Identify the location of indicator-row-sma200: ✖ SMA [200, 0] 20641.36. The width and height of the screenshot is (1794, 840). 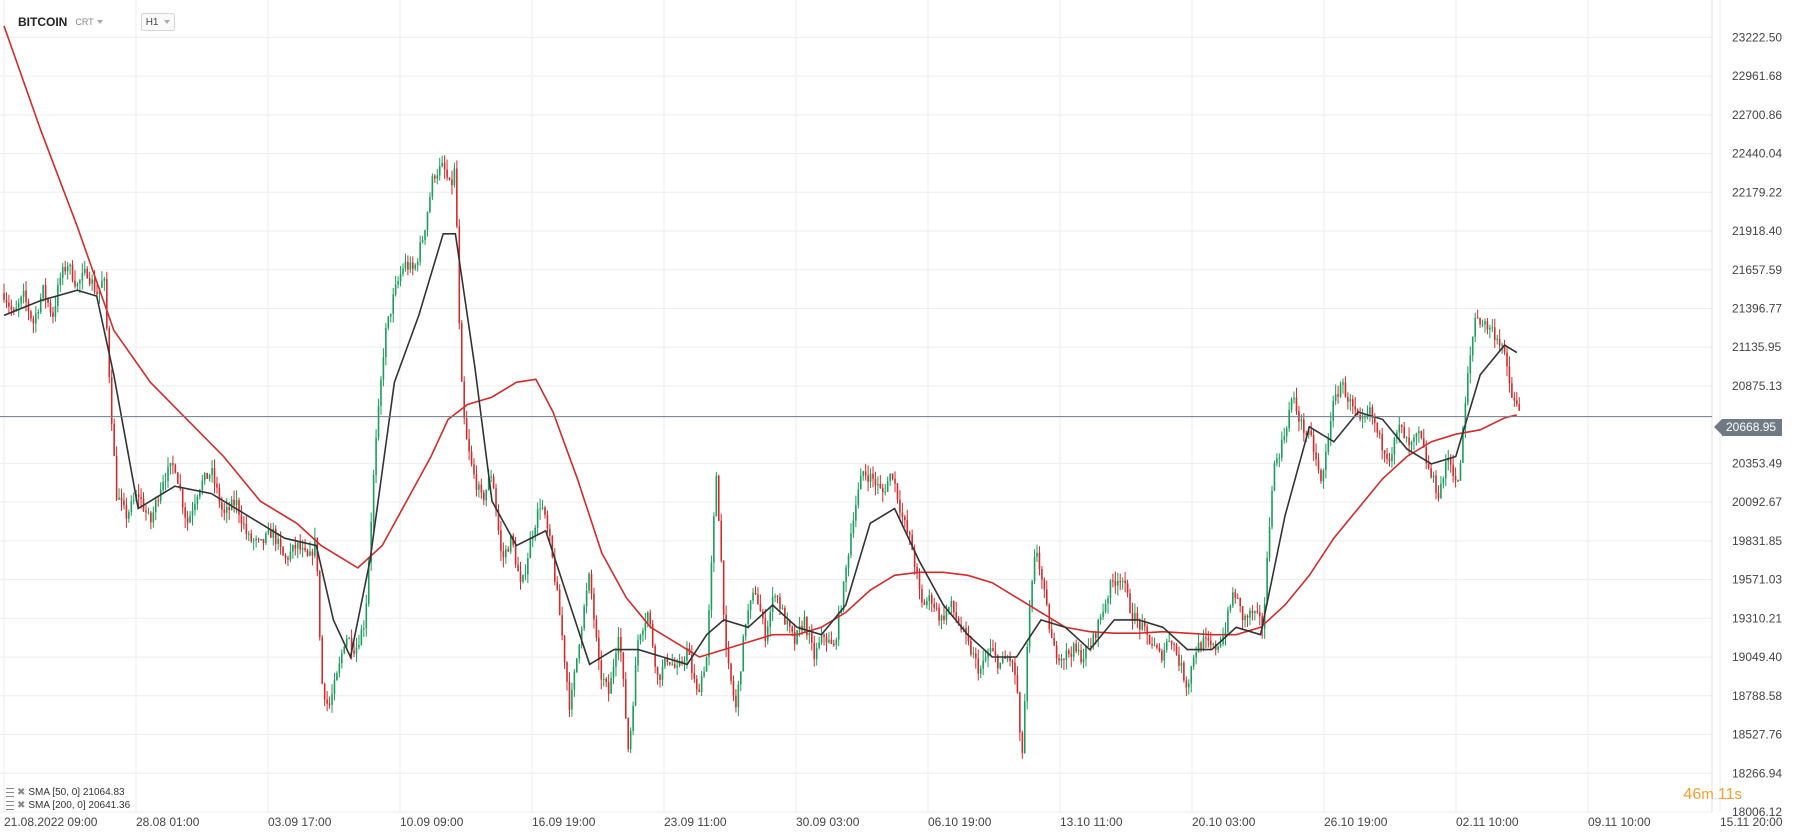
(68, 805).